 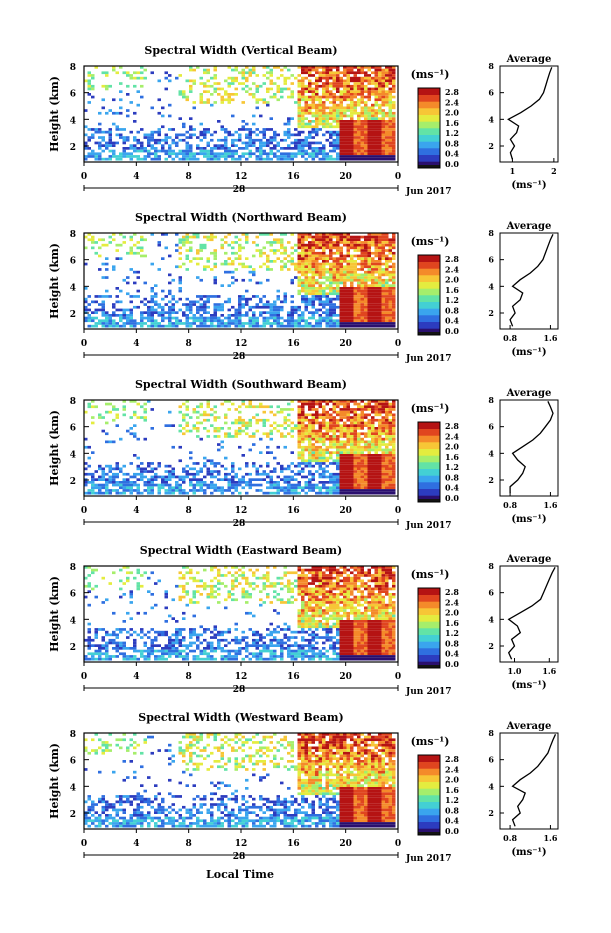 I want to click on x-tick-label: 4, so click(x=136, y=511).